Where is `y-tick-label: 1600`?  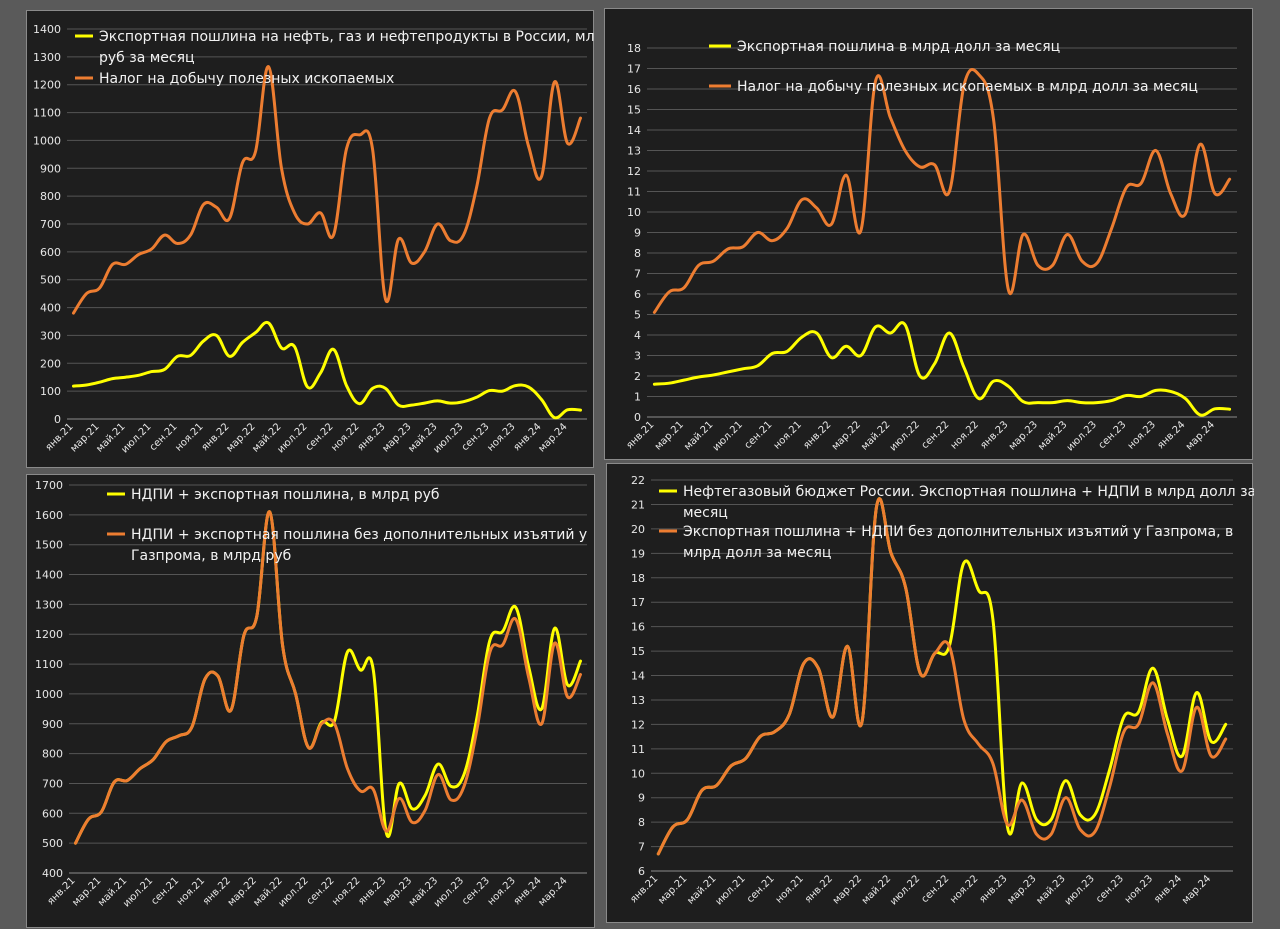
y-tick-label: 1600 is located at coordinates (49, 515).